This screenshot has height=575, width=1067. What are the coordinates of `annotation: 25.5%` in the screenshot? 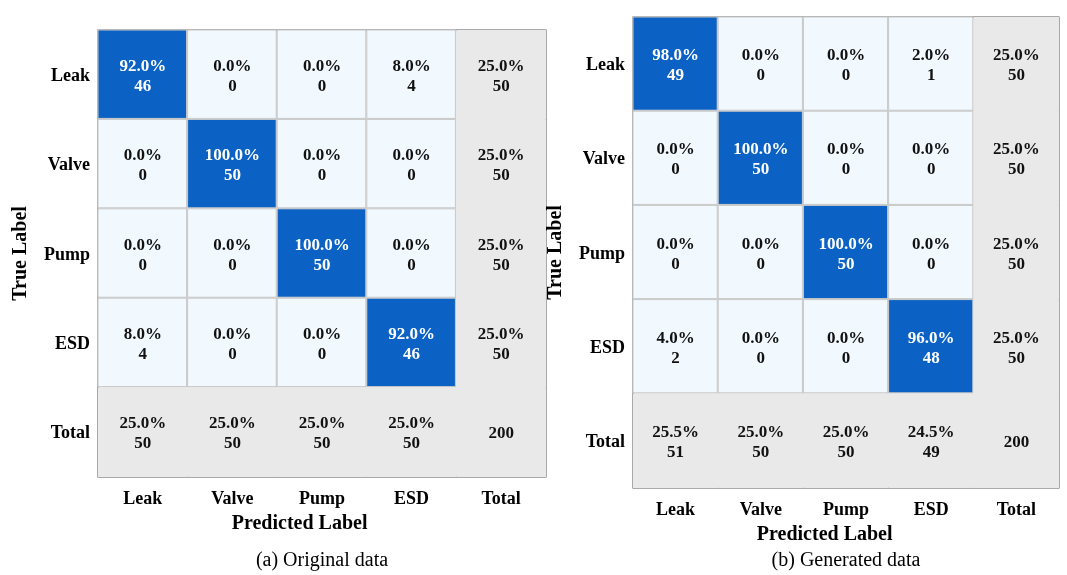 It's located at (675, 431).